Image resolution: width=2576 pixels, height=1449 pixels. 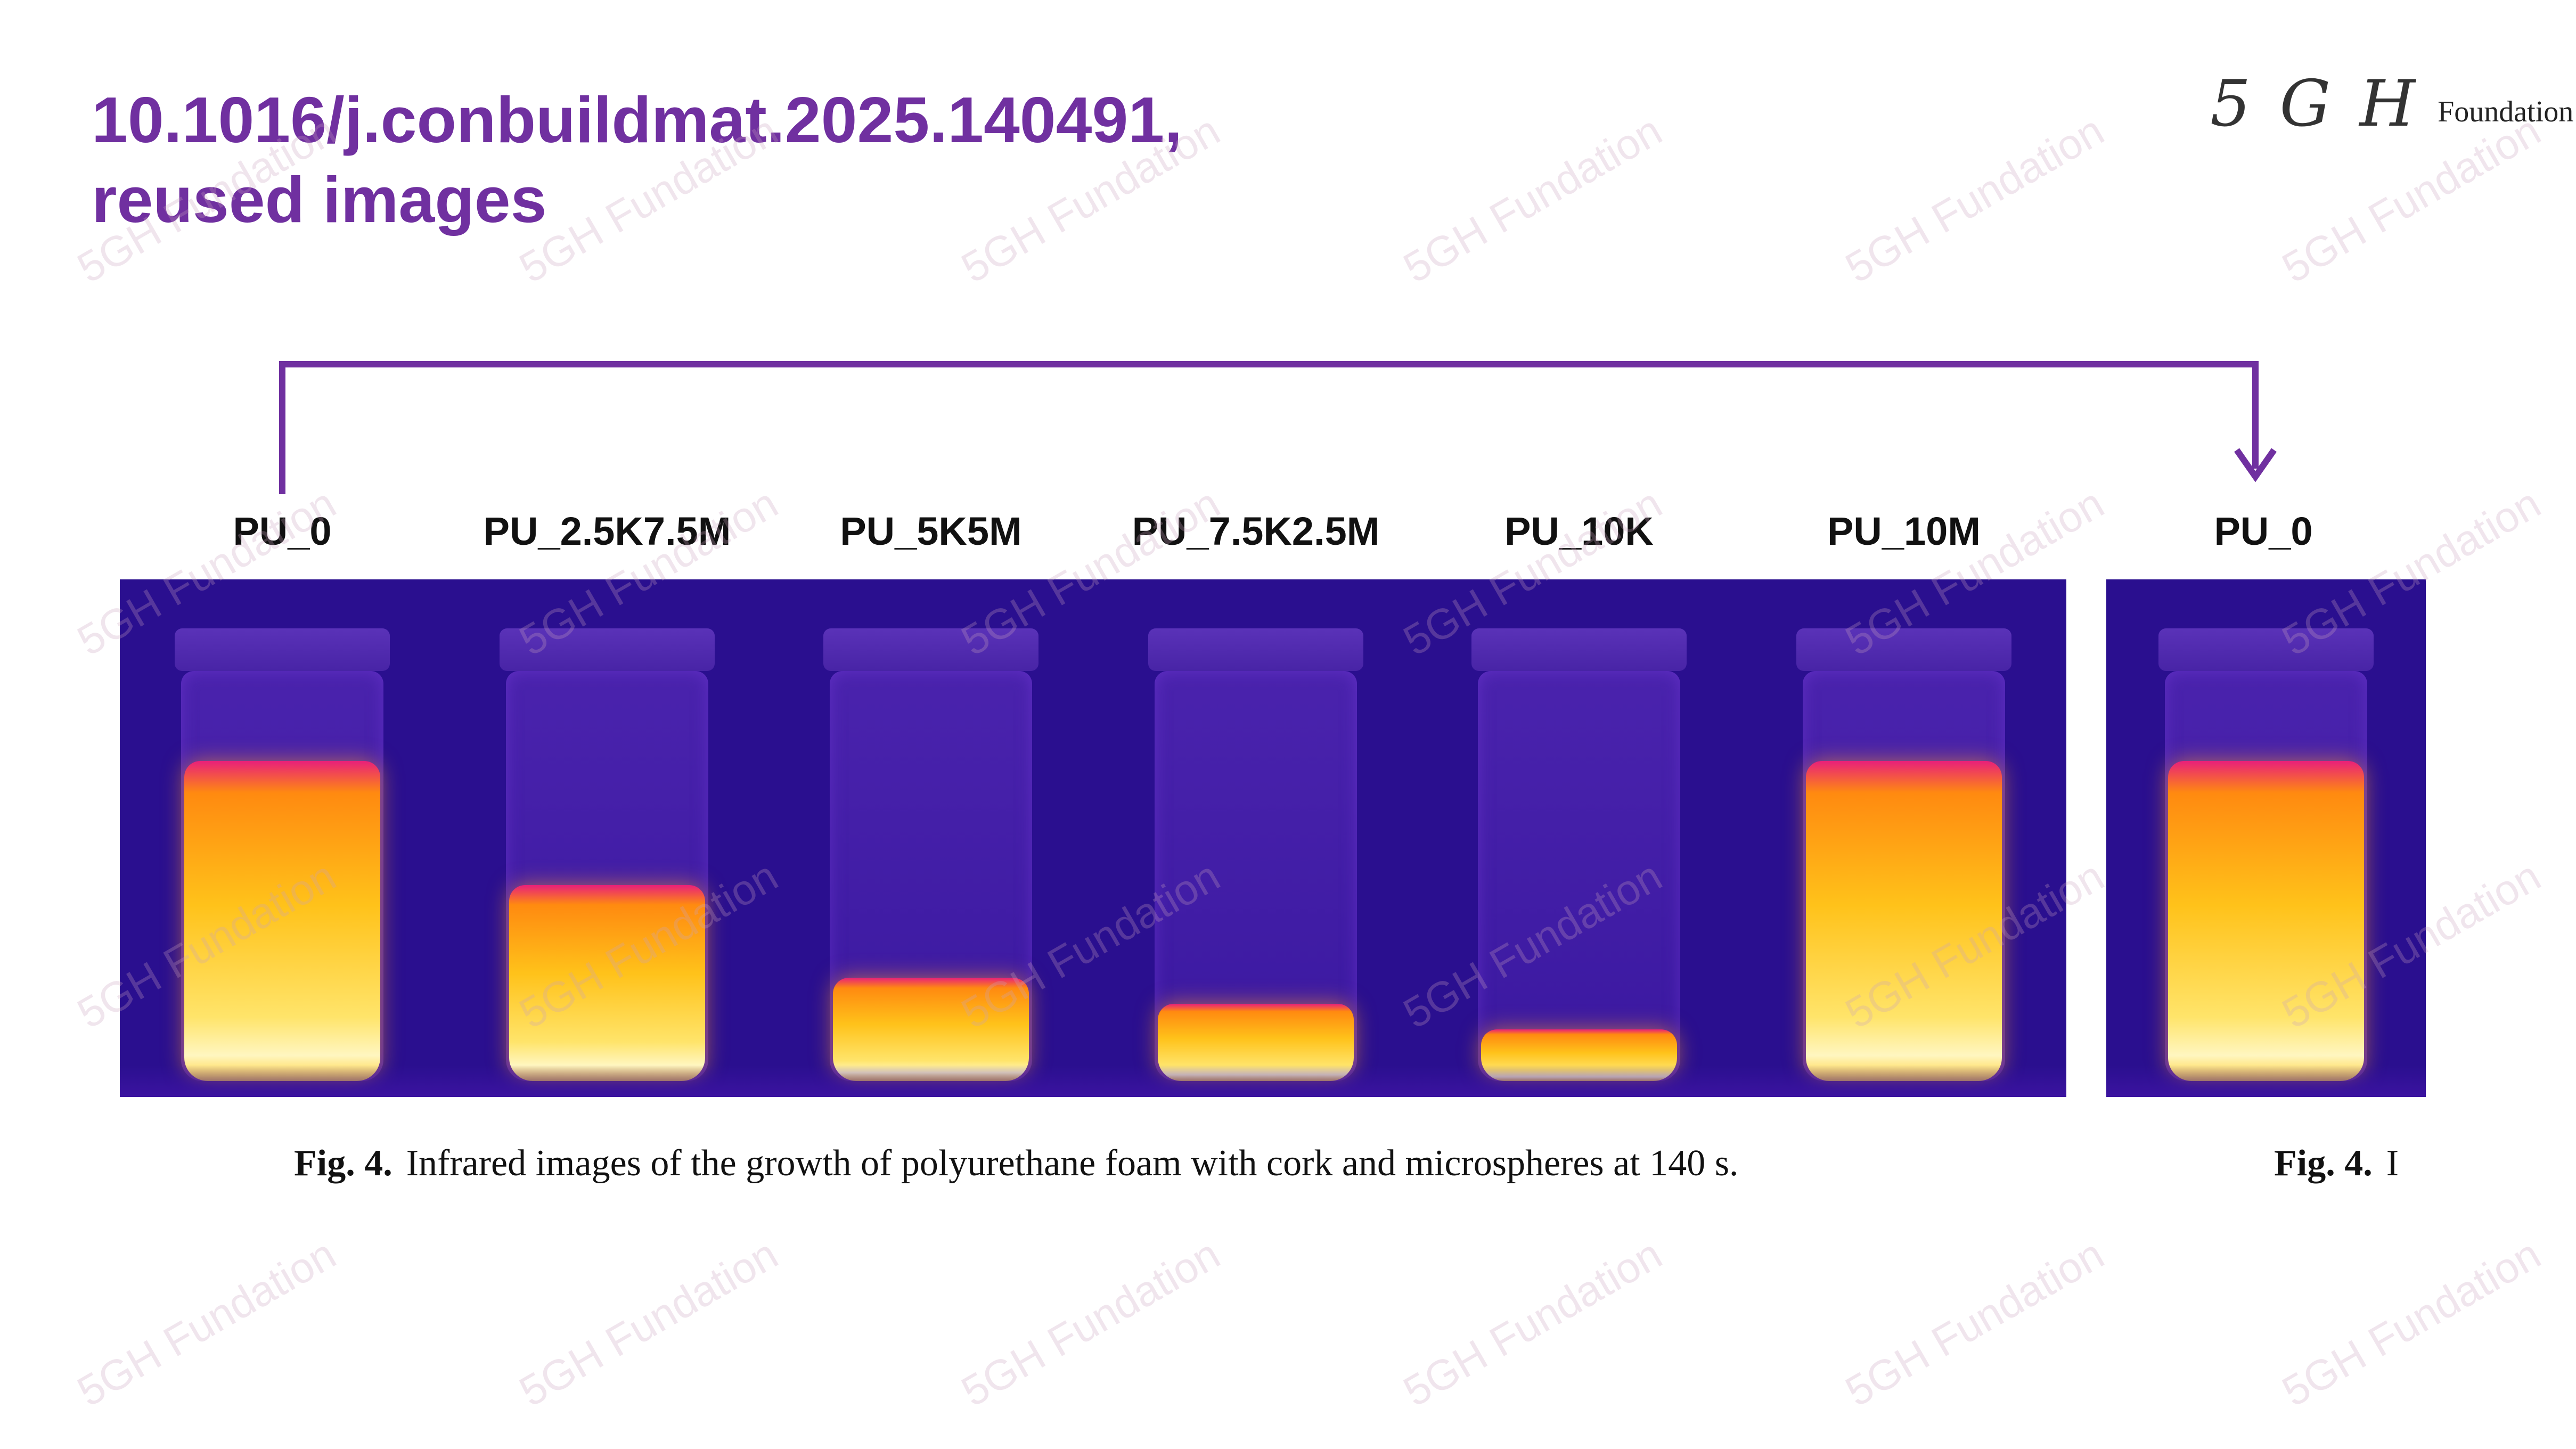 What do you see at coordinates (343, 1163) in the screenshot?
I see `caption-label: Fig. 4.` at bounding box center [343, 1163].